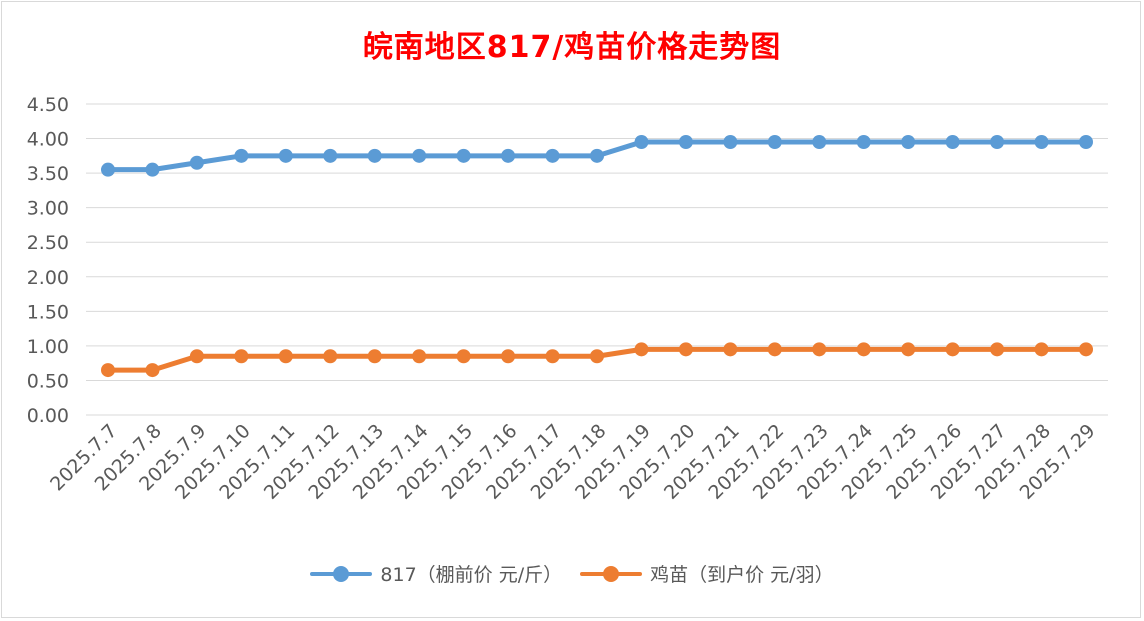  What do you see at coordinates (48, 174) in the screenshot?
I see `y-tick-label: 3.50` at bounding box center [48, 174].